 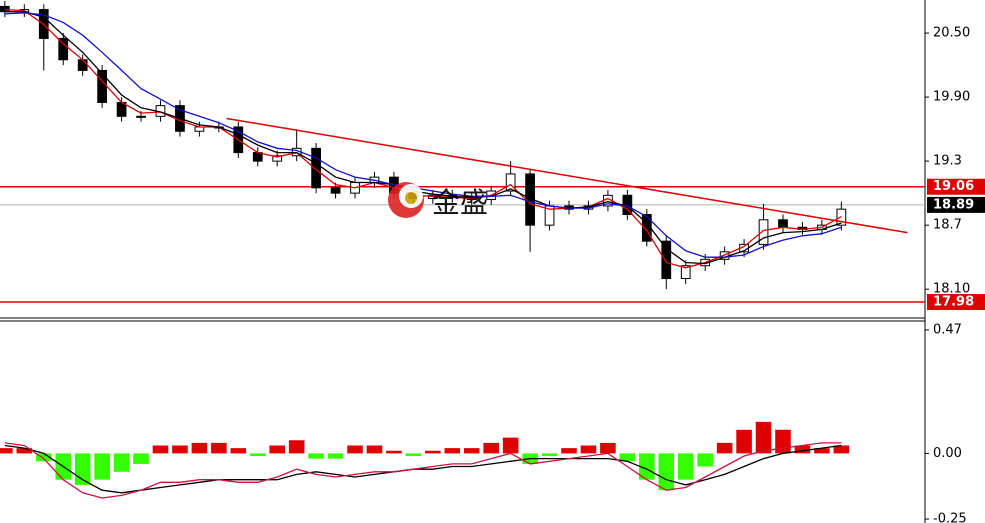 I want to click on y-tick-label: 18.7, so click(x=947, y=225).